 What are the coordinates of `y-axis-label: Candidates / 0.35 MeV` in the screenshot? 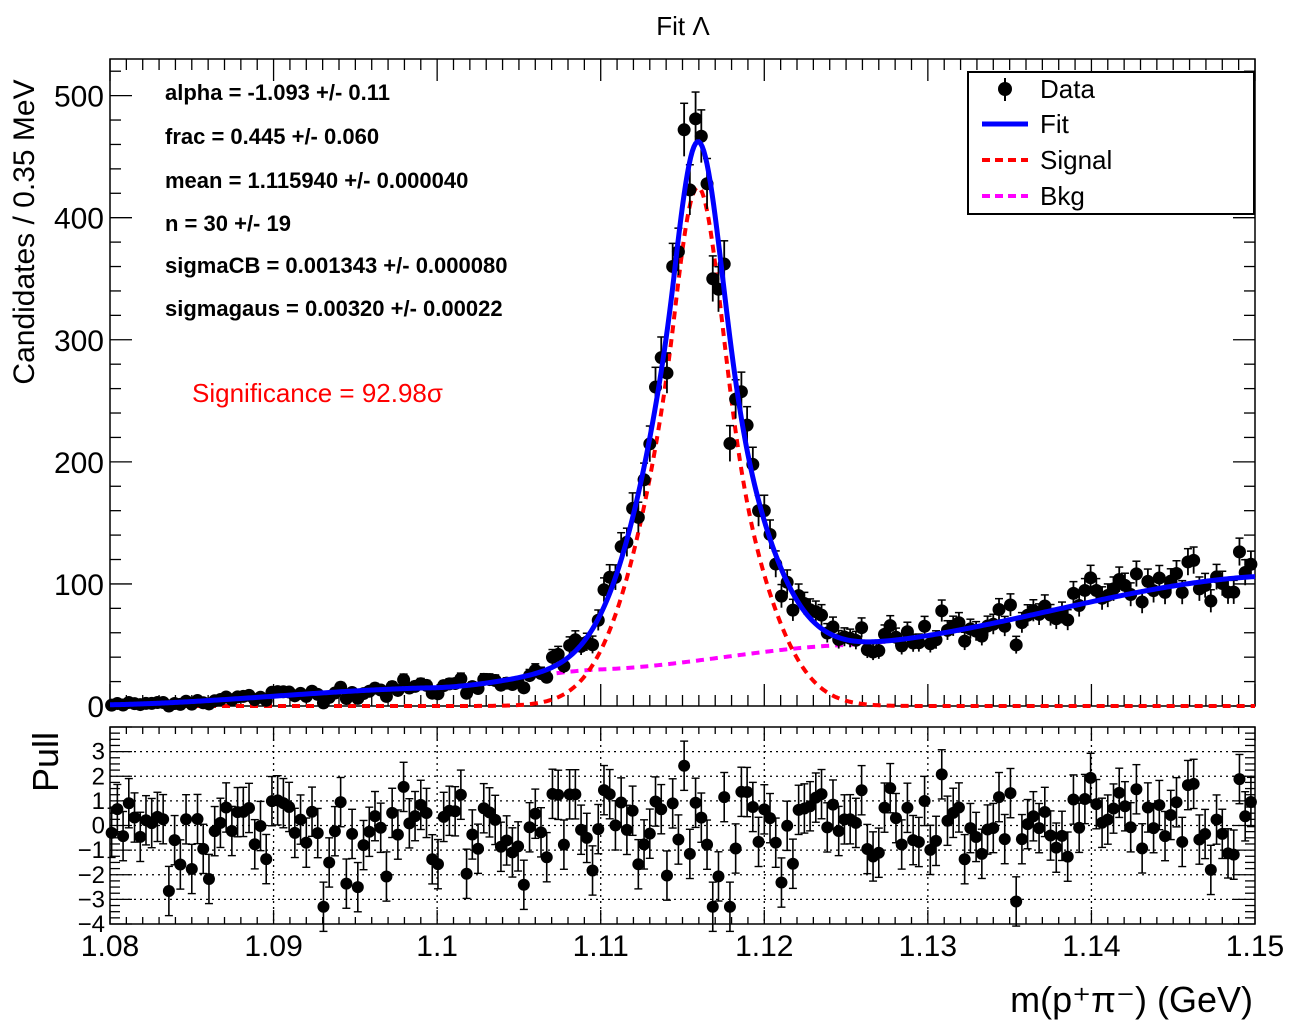 It's located at (24, 231).